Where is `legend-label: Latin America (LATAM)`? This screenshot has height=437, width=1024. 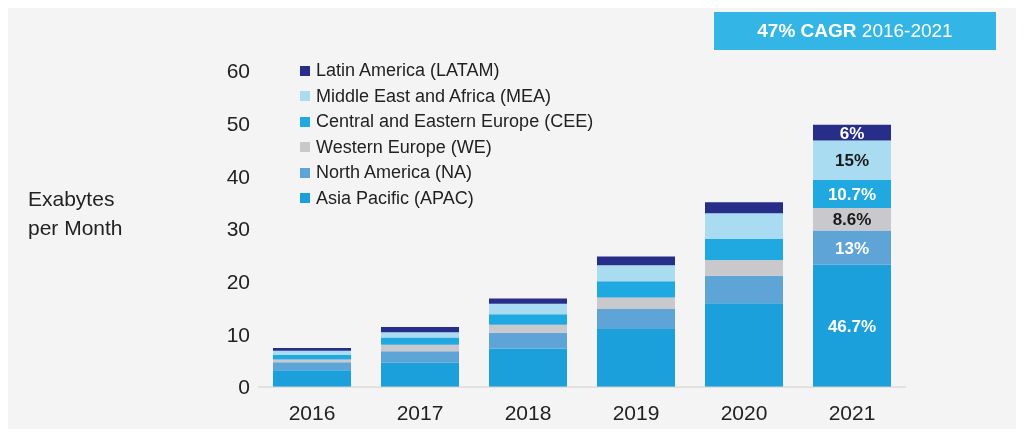 legend-label: Latin America (LATAM) is located at coordinates (408, 70).